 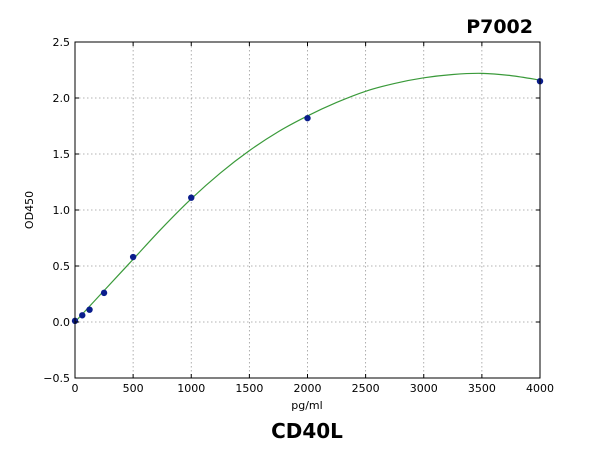 I want to click on chart-title: P7002, so click(x=499, y=27).